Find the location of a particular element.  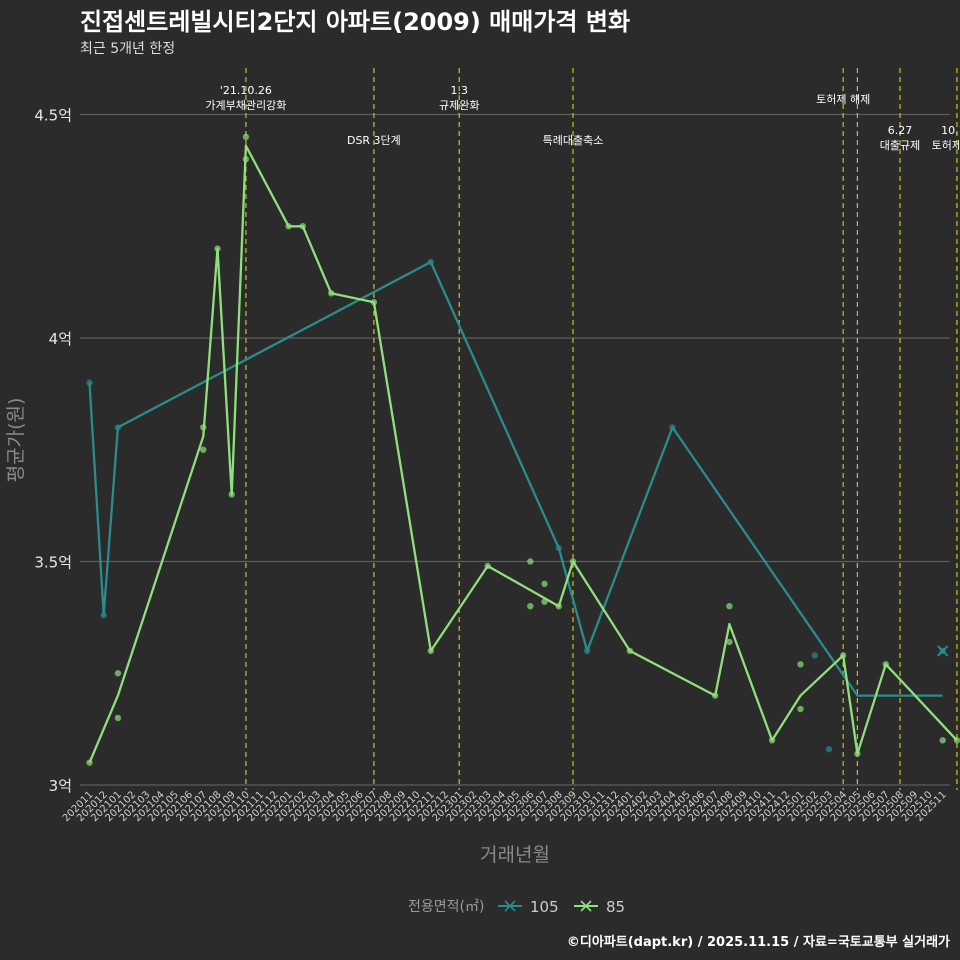

event-label: 가계부채관리강화 is located at coordinates (245, 105).